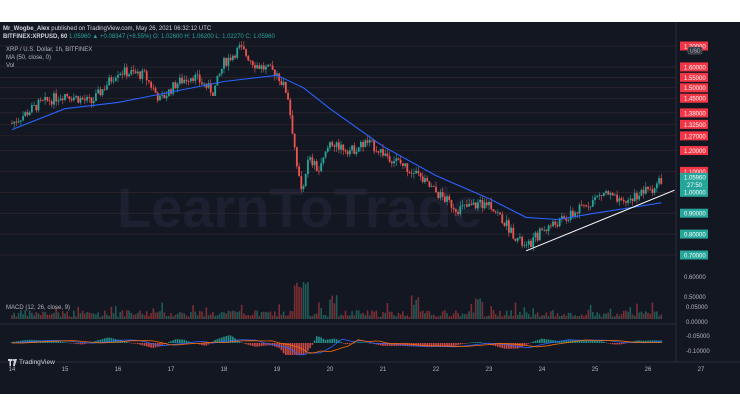 This screenshot has width=740, height=416. What do you see at coordinates (49, 50) in the screenshot?
I see `main-series-legend: XRP / U.S. Dollar, 1h, BITFINEX` at bounding box center [49, 50].